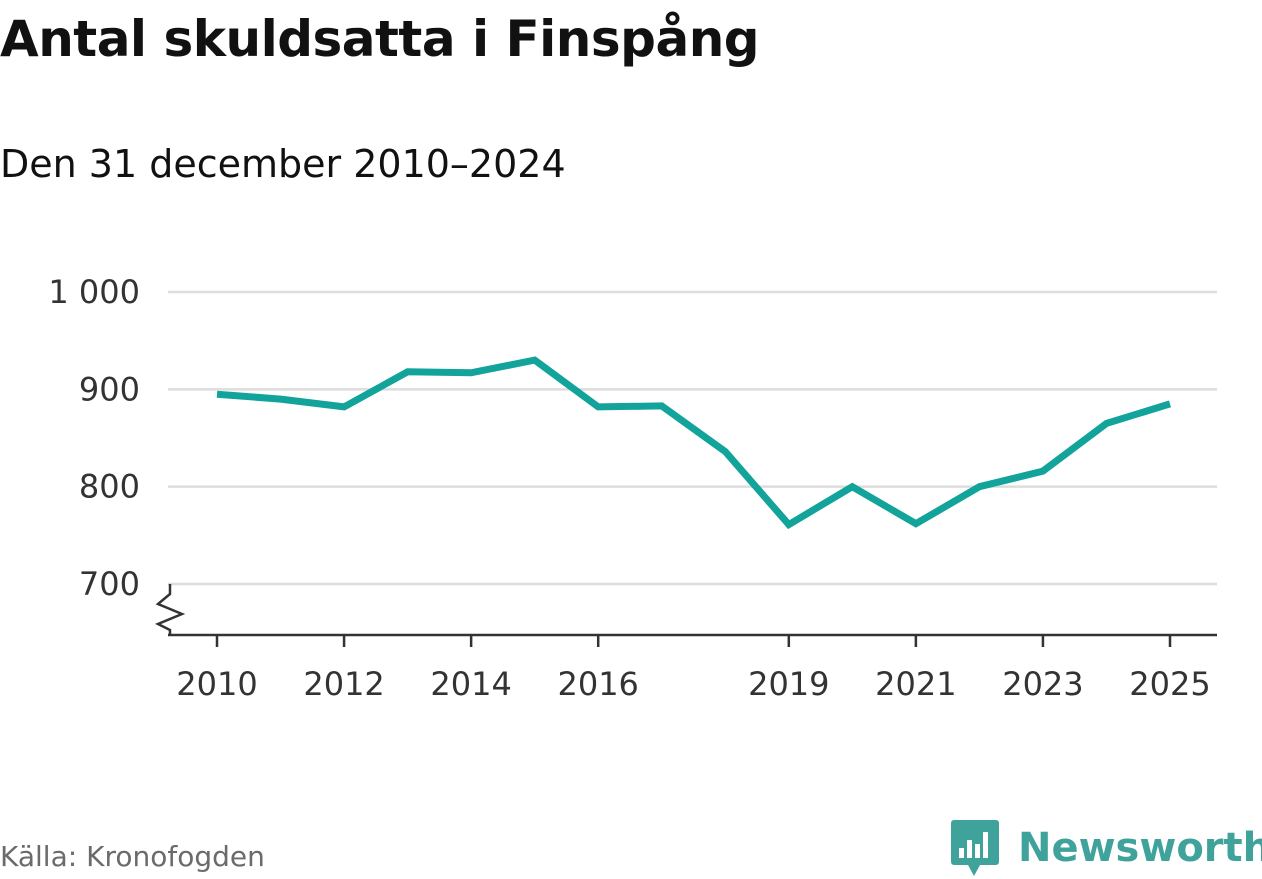 This screenshot has height=879, width=1262. Describe the element at coordinates (109, 389) in the screenshot. I see `y-tick-label-900: 900` at that location.